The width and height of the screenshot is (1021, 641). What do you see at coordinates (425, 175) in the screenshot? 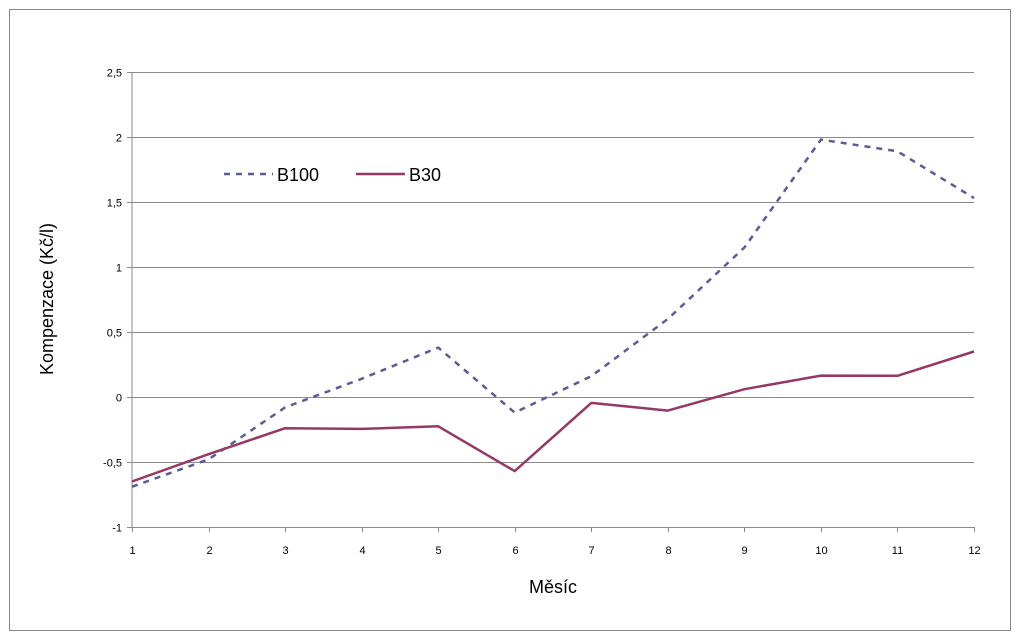
I see `legend-label-b30: B30` at bounding box center [425, 175].